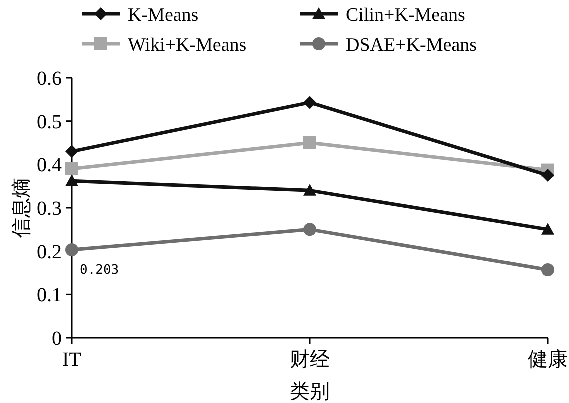 This screenshot has height=403, width=569. What do you see at coordinates (22, 208) in the screenshot?
I see `y-axis-title: 信息熵` at bounding box center [22, 208].